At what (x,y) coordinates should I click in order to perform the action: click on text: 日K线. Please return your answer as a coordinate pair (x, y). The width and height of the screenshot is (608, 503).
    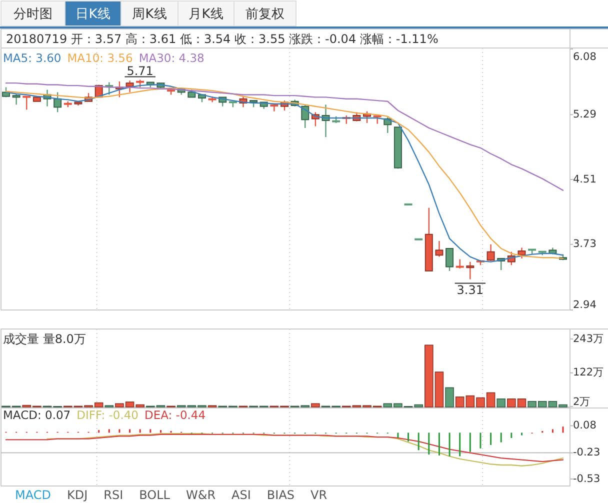
    Looking at the image, I should click on (93, 14).